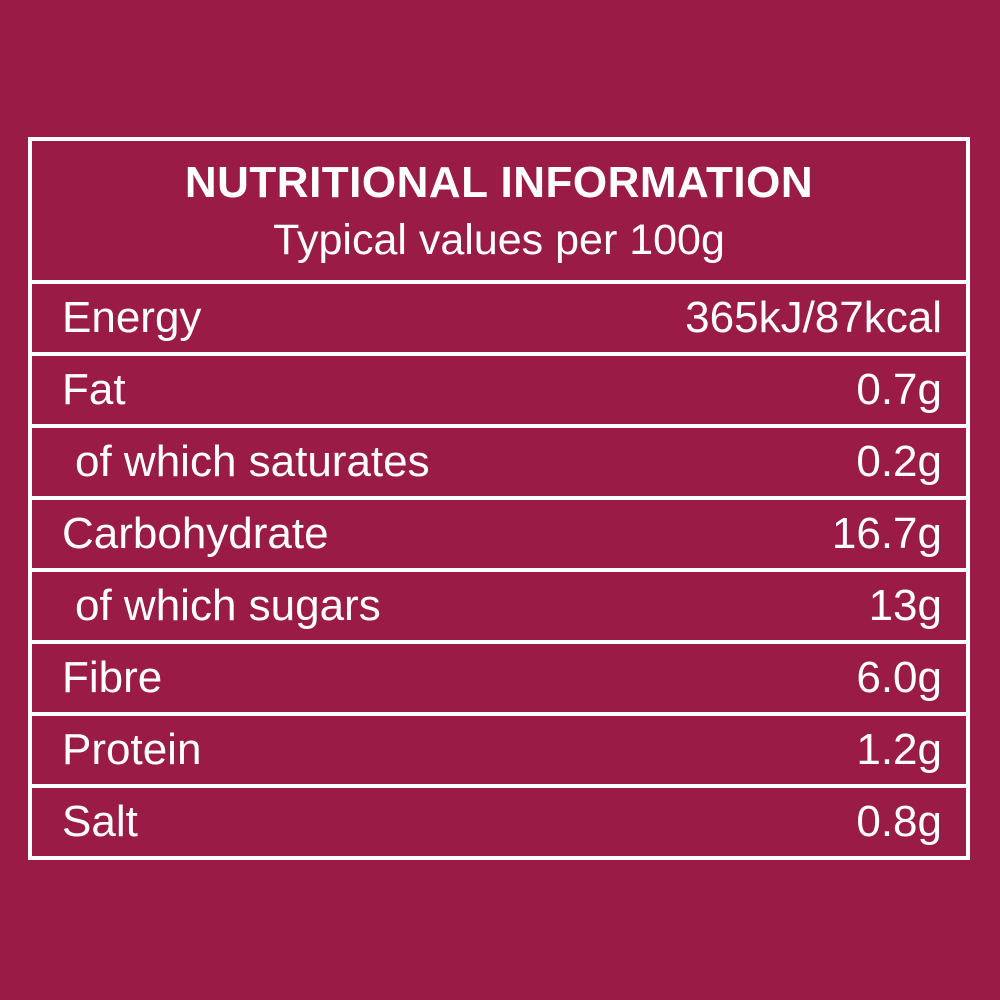 The width and height of the screenshot is (1000, 1000). I want to click on nutrition-row-energy: Energy 365kJ/87kcal, so click(499, 320).